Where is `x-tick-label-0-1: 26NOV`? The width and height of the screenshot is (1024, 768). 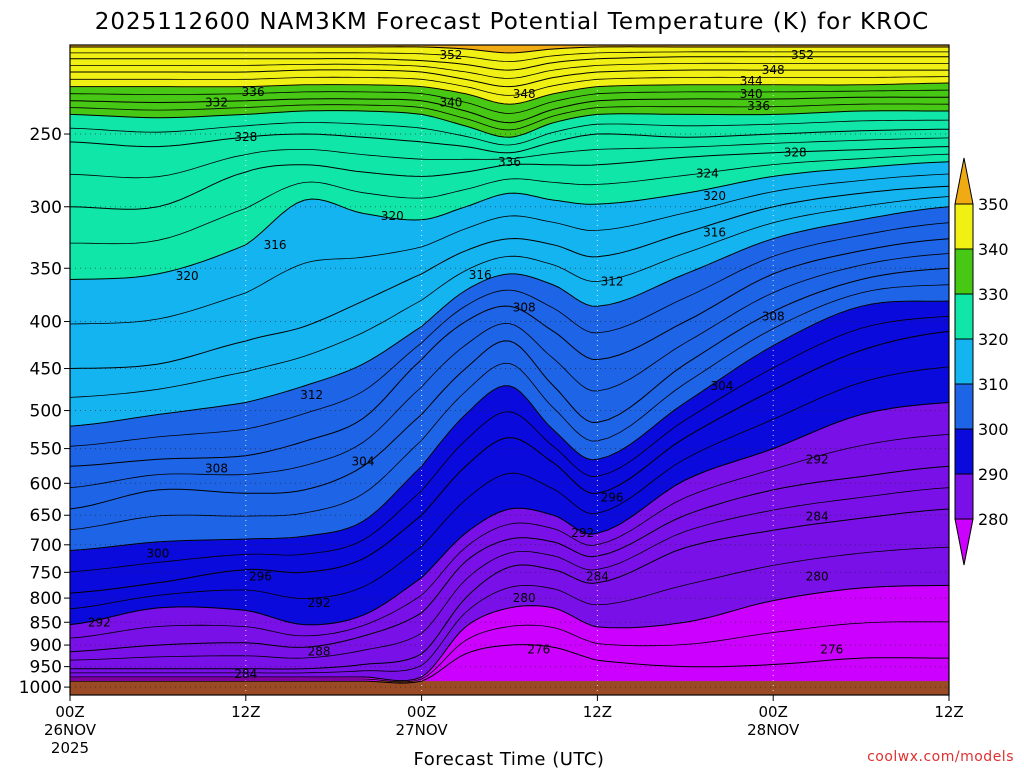
x-tick-label-0-1: 26NOV is located at coordinates (70, 730).